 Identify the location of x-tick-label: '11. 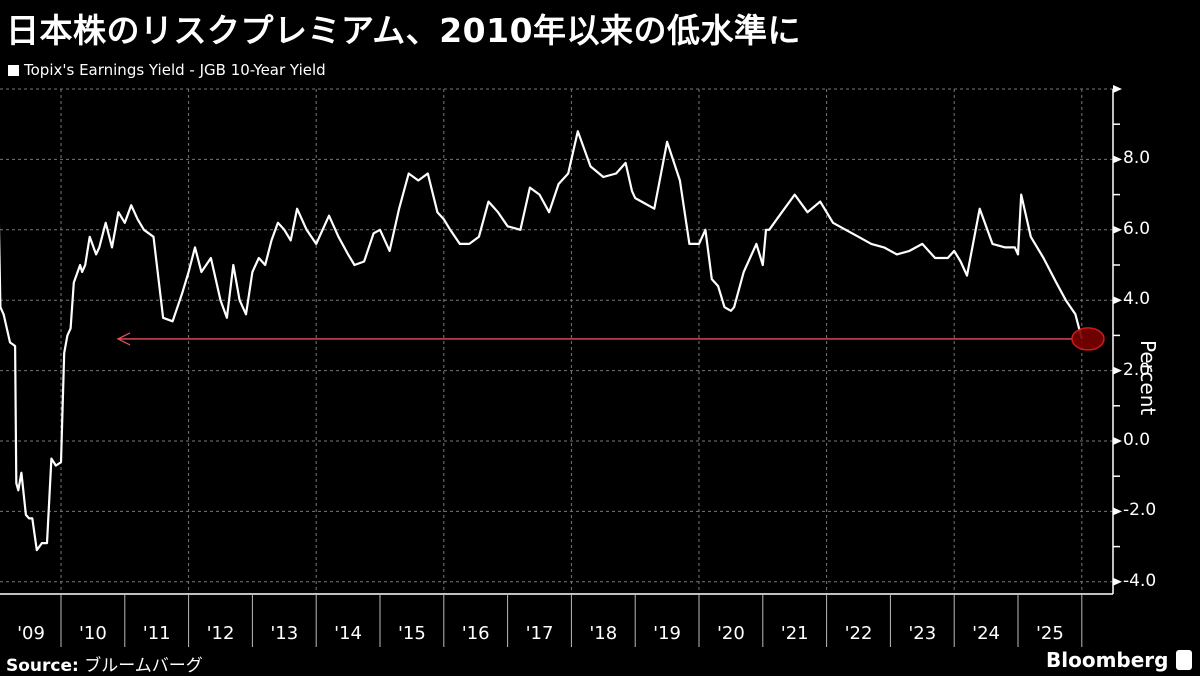
(156, 633).